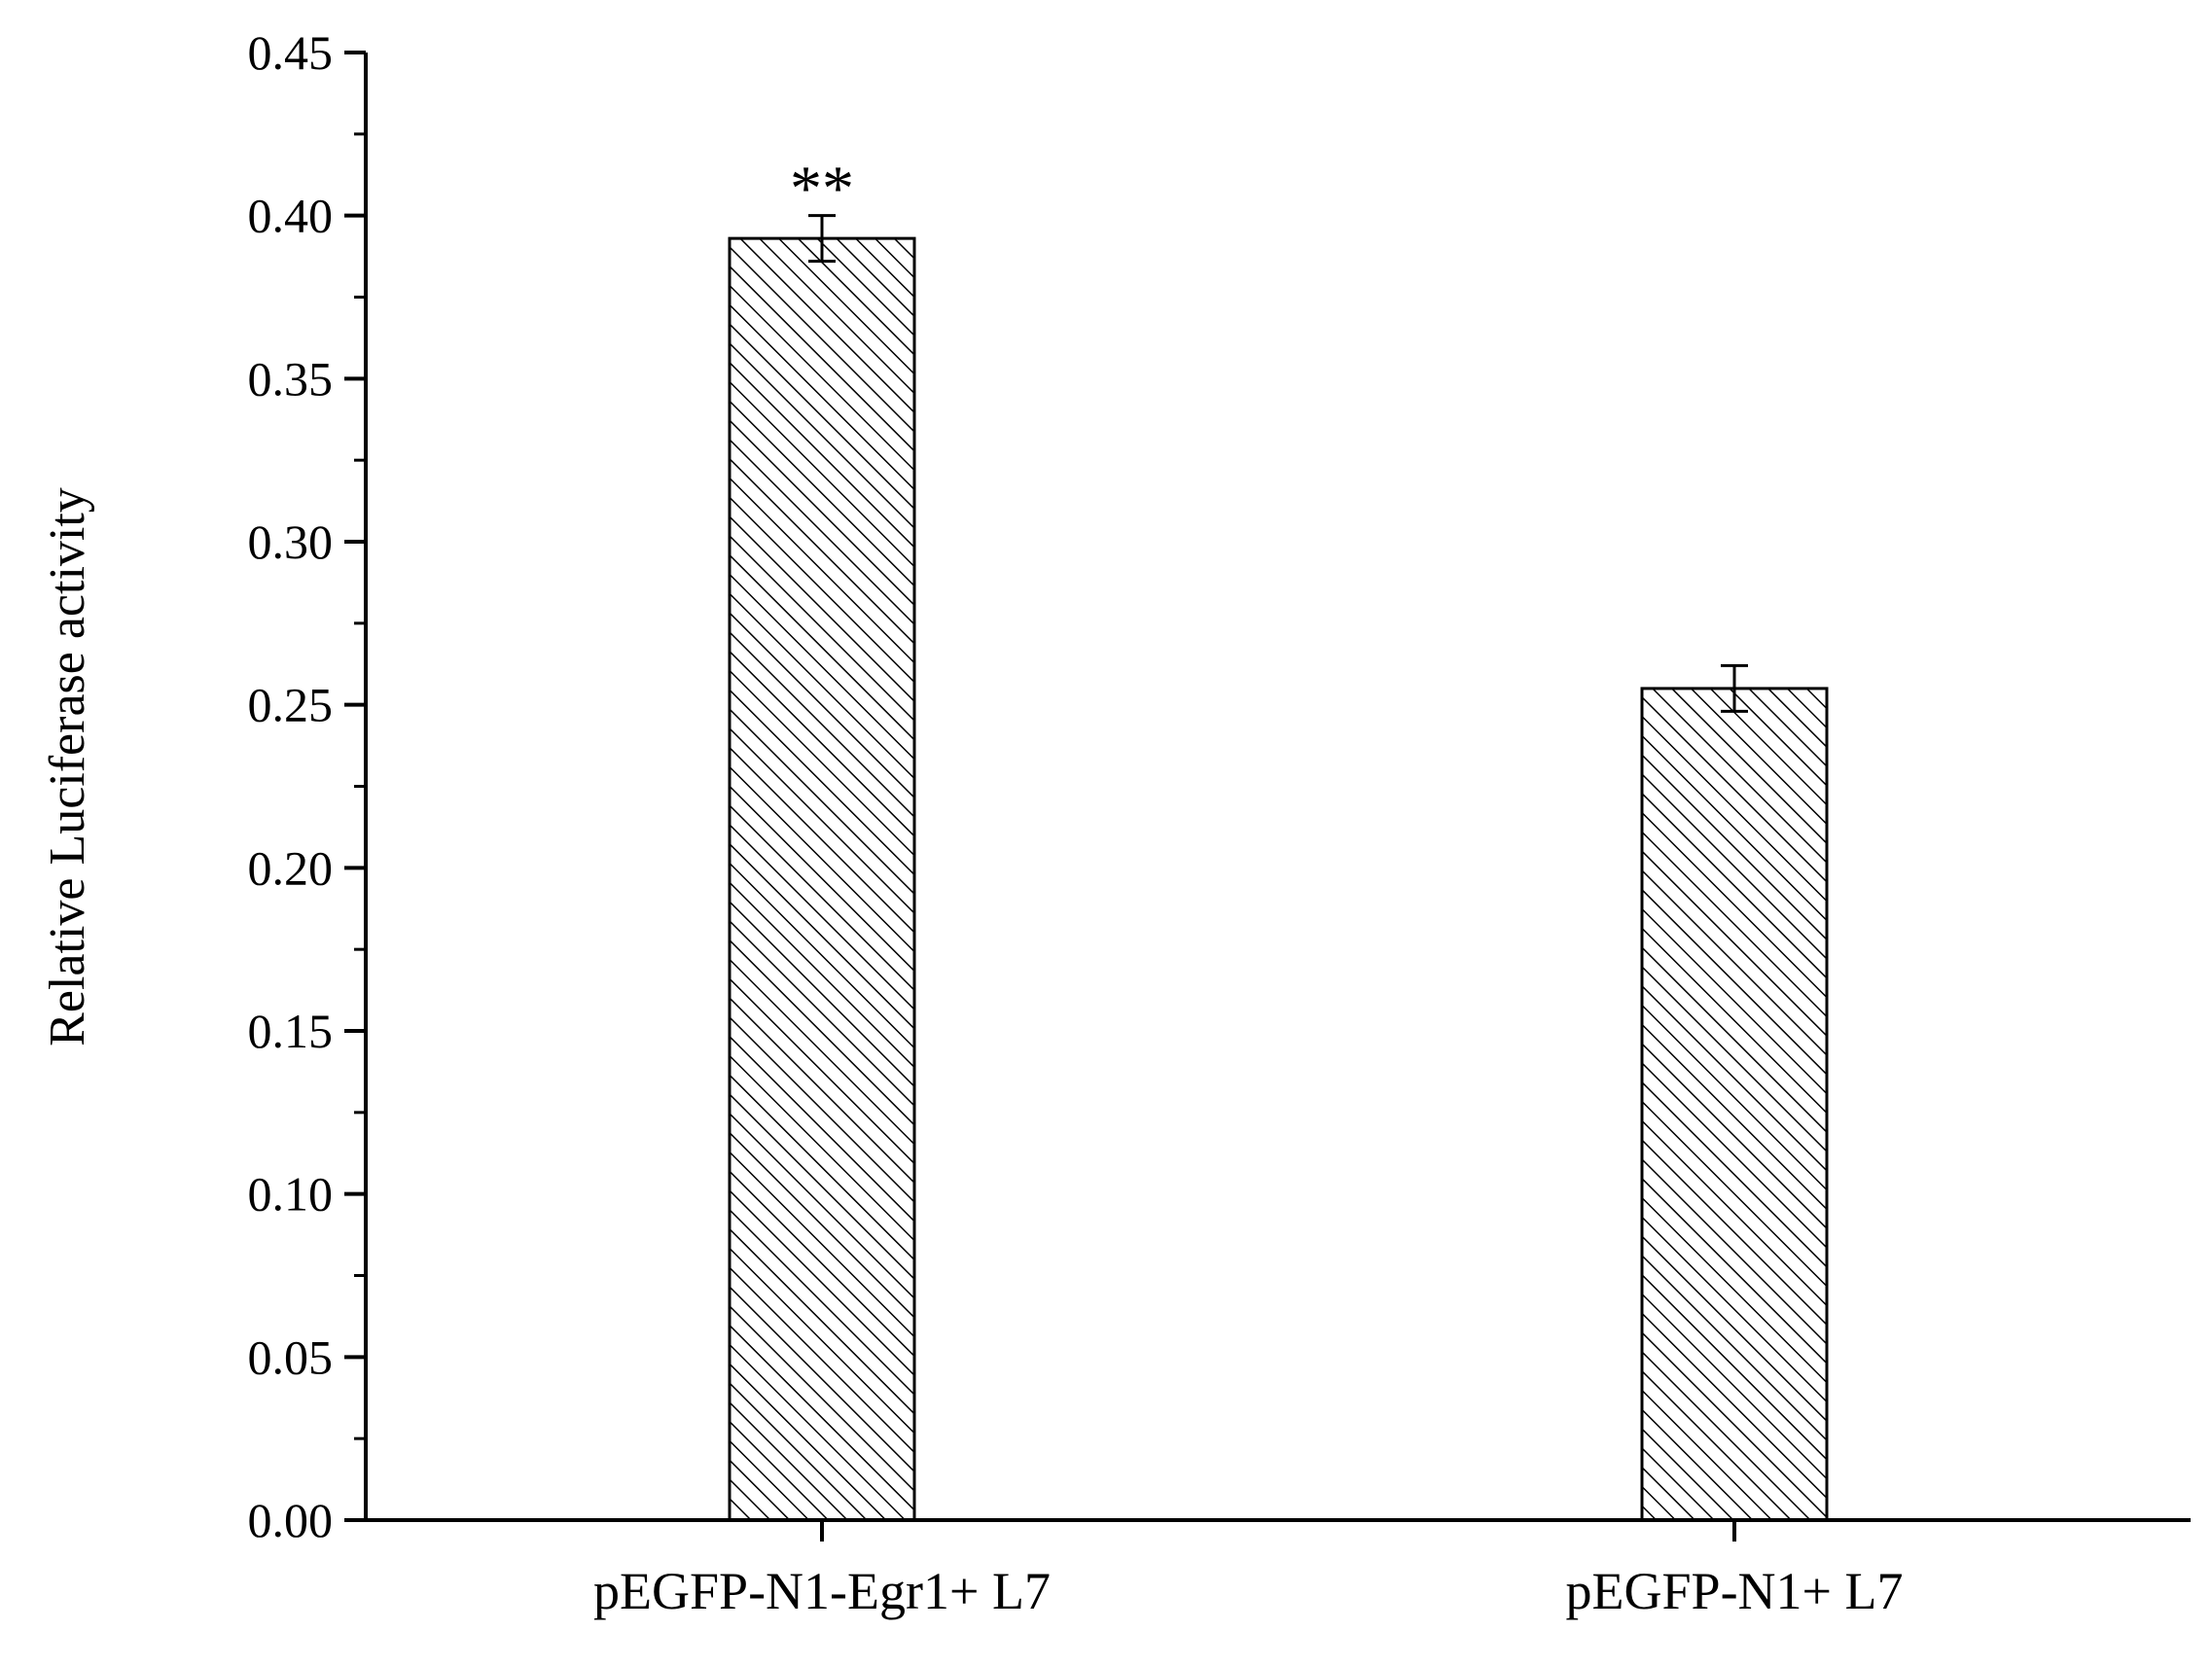  What do you see at coordinates (291, 867) in the screenshot?
I see `y-tick-label: 0.20` at bounding box center [291, 867].